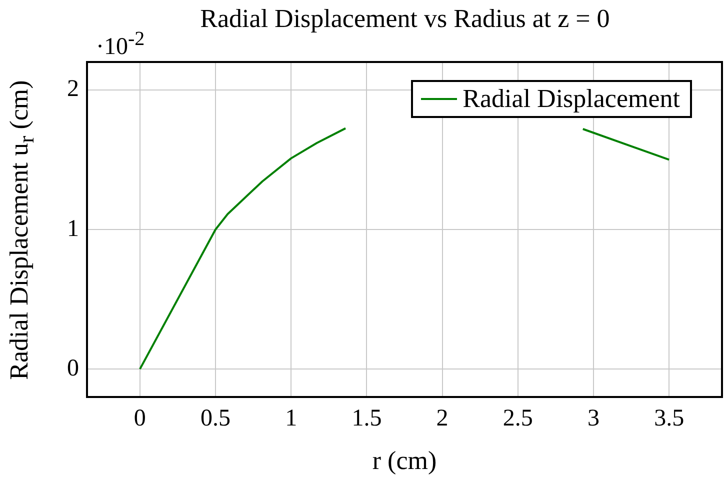 This screenshot has height=485, width=726. Describe the element at coordinates (517, 419) in the screenshot. I see `x-tick-label: 2.5` at that location.